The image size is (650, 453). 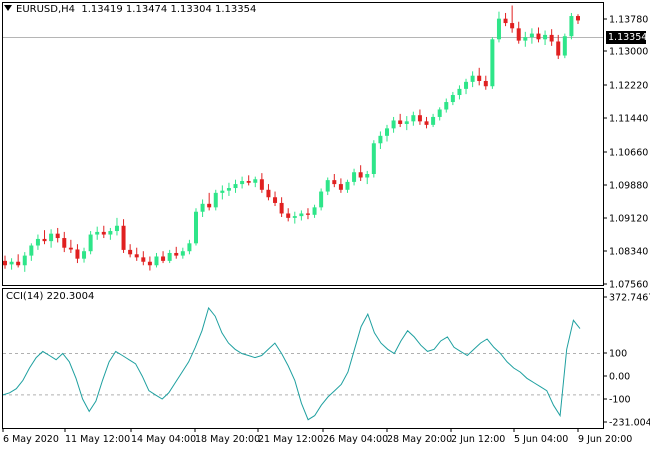 I want to click on price-tick-label: 1.11440, so click(x=628, y=119).